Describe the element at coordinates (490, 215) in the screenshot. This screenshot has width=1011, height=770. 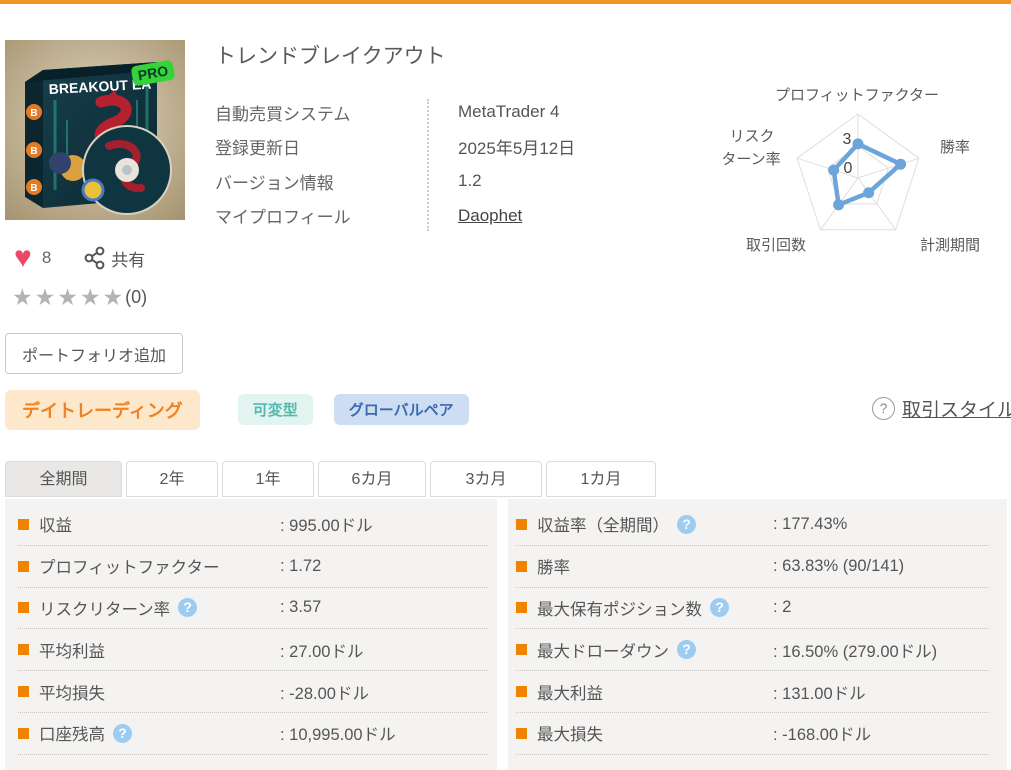
I see `profile-link: Daophet` at that location.